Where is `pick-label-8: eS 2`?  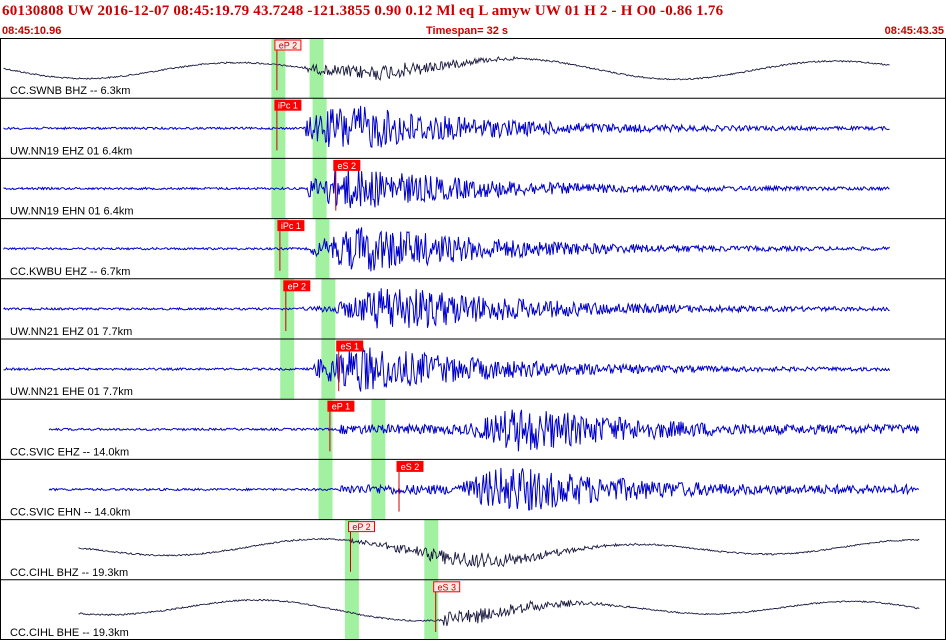 pick-label-8: eS 2 is located at coordinates (410, 467).